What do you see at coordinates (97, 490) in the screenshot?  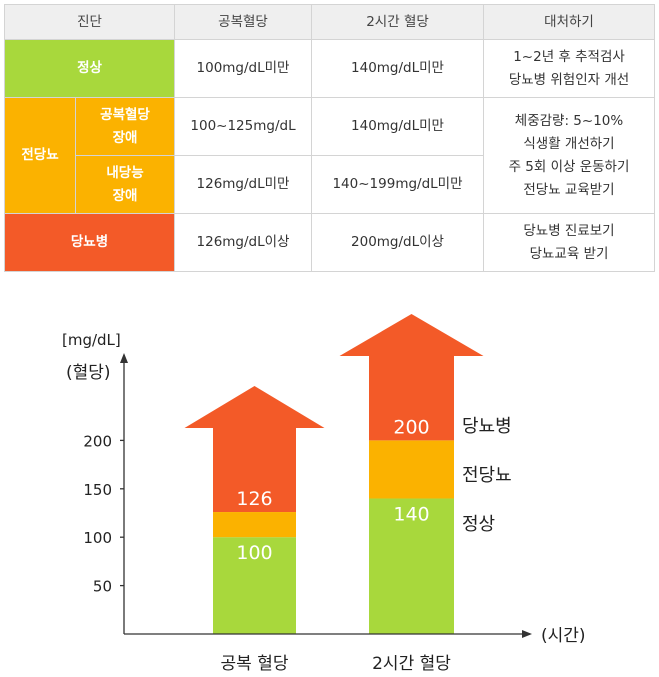 I see `y-tick-label: 150` at bounding box center [97, 490].